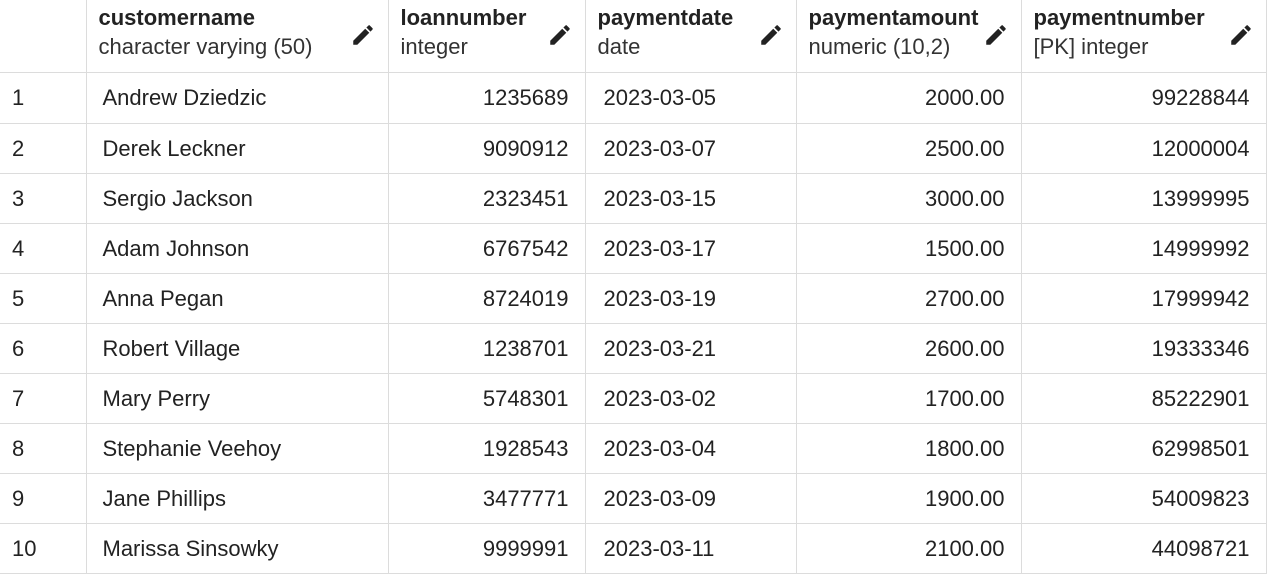 This screenshot has width=1274, height=580. I want to click on cell-paymentamount: 1800.00, so click(909, 448).